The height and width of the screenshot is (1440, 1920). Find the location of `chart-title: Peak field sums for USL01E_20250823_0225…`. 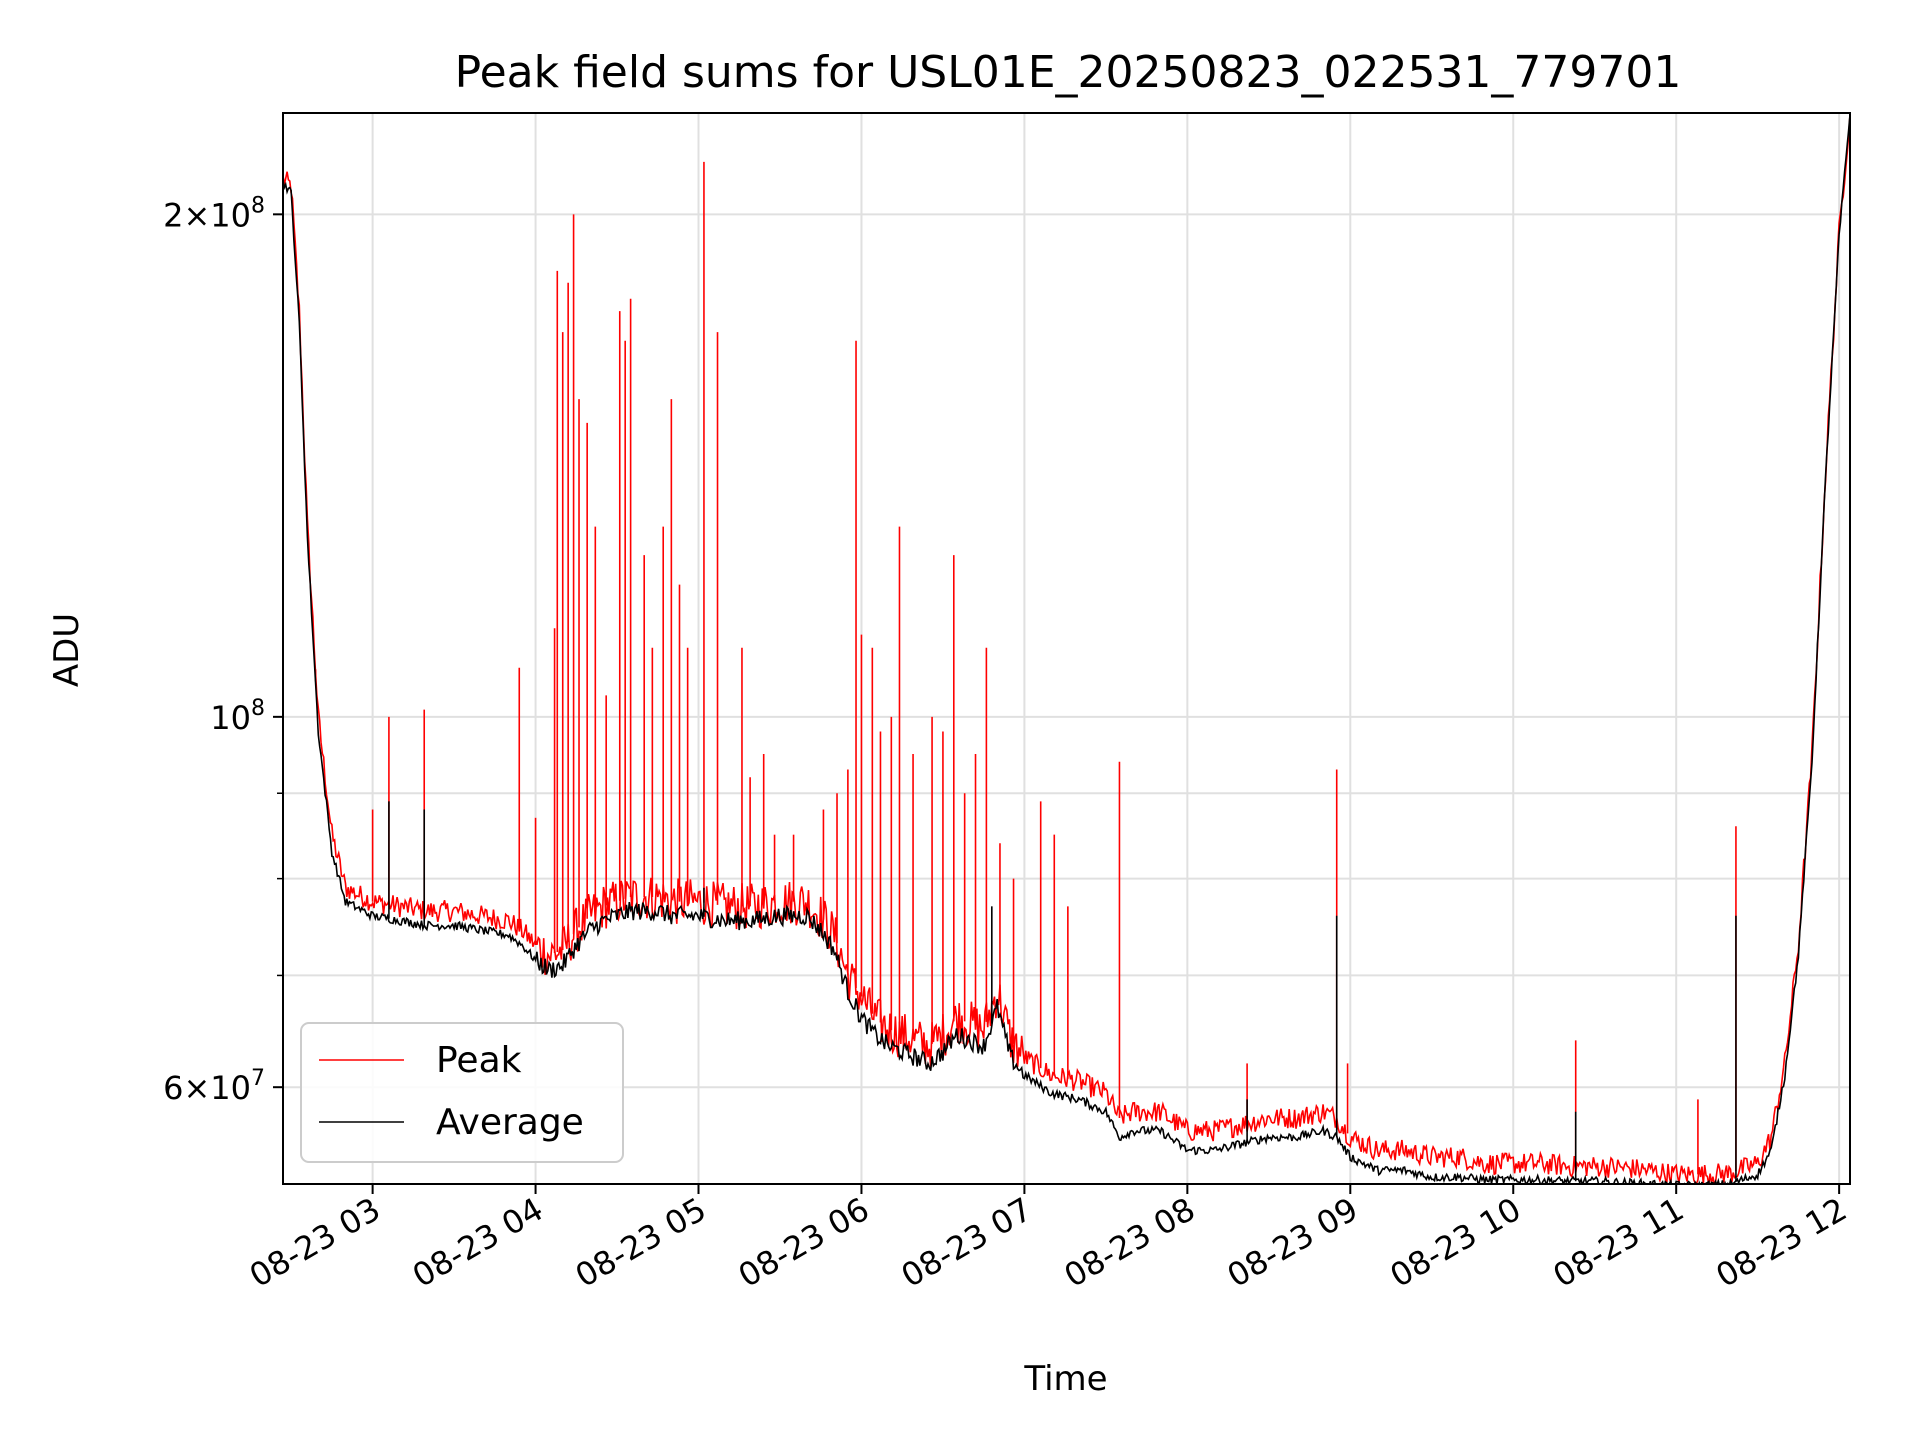

chart-title: Peak field sums for USL01E_20250823_0225… is located at coordinates (1068, 72).